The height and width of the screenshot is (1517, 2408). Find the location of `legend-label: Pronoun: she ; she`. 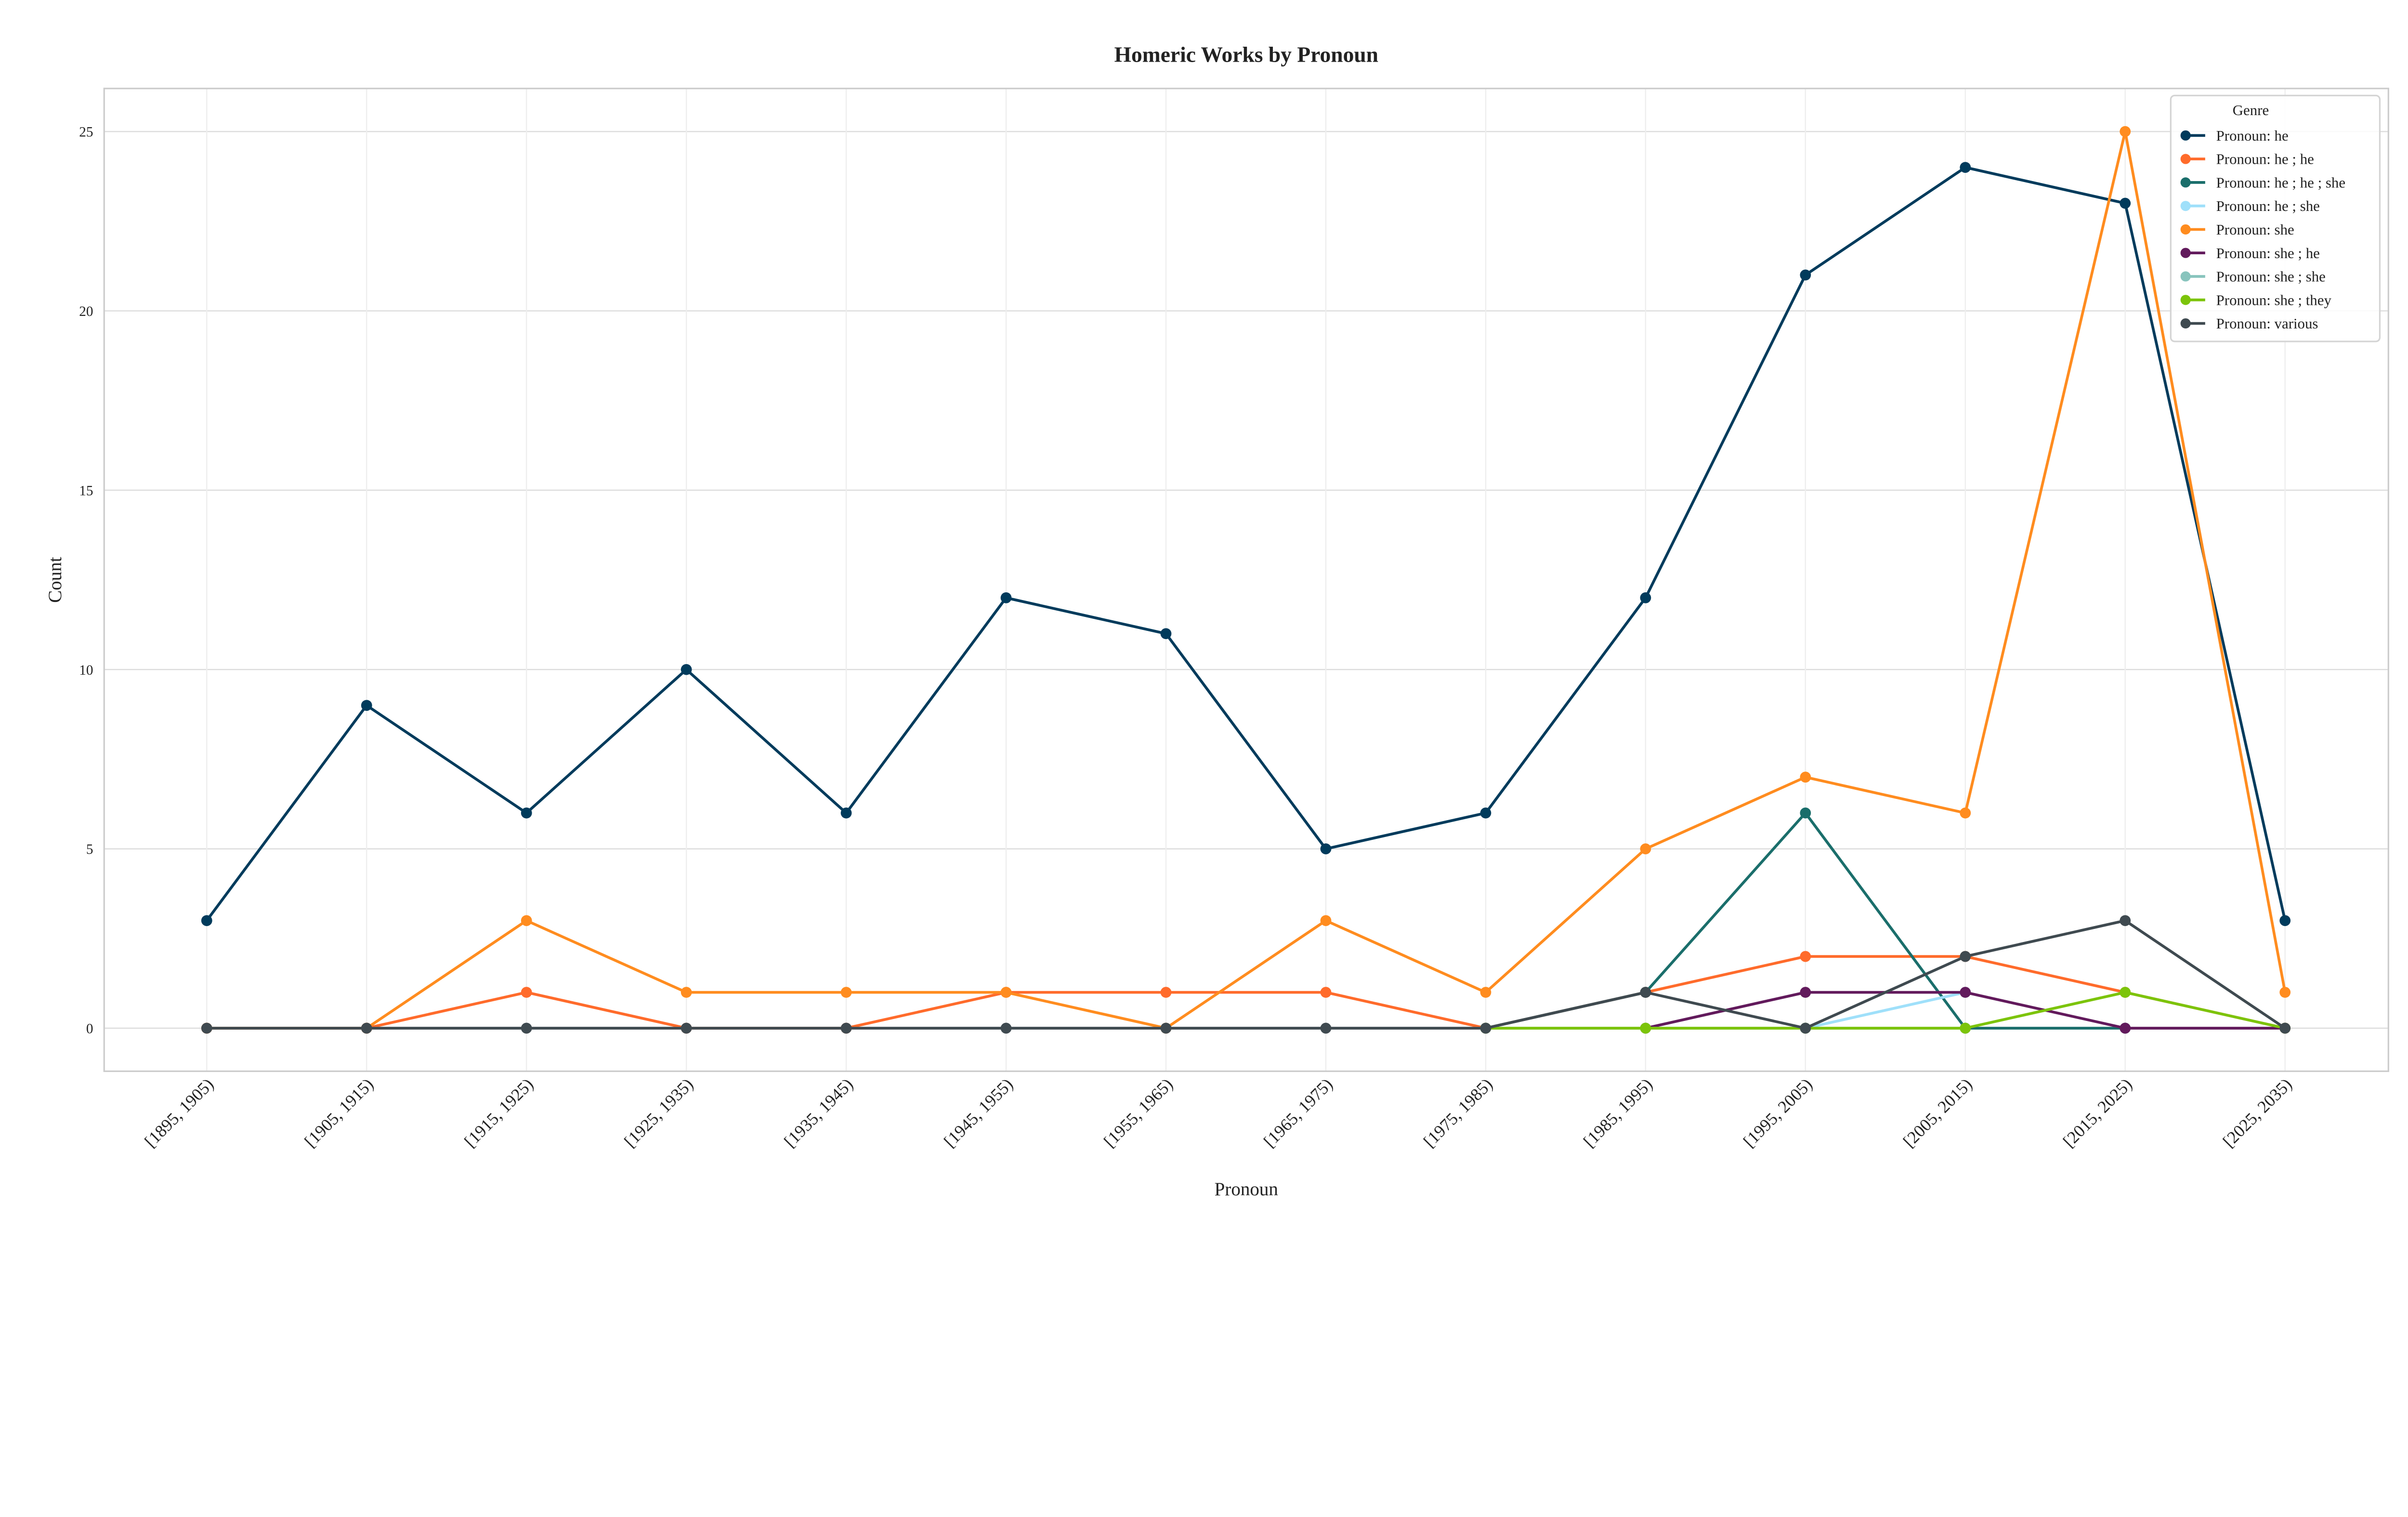

legend-label: Pronoun: she ; she is located at coordinates (2271, 276).